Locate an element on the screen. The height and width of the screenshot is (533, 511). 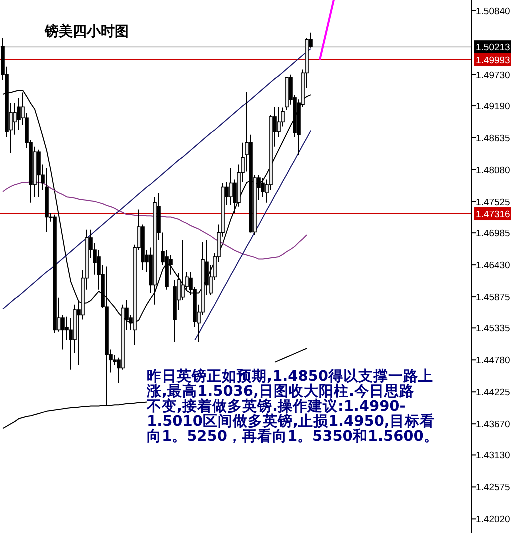
y-tick-label: 1.46430 is located at coordinates (493, 266).